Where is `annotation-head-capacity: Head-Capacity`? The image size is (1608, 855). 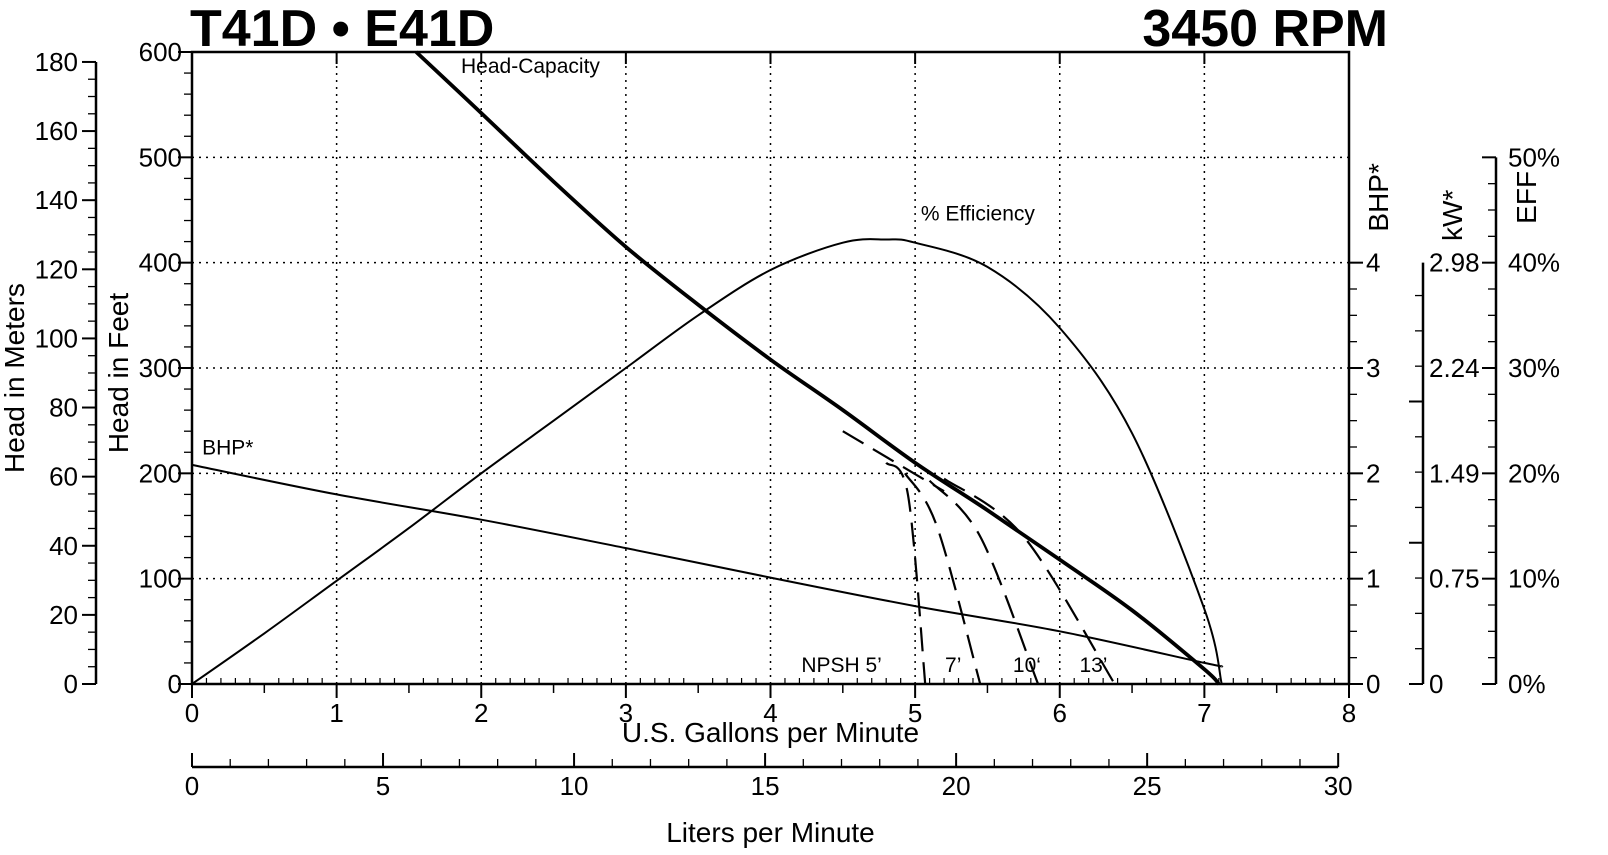
annotation-head-capacity: Head-Capacity is located at coordinates (530, 66).